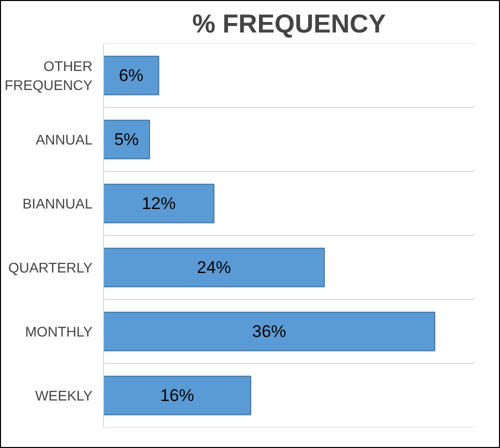 The height and width of the screenshot is (448, 500). Describe the element at coordinates (57, 204) in the screenshot. I see `y-tick-label: BIANNUAL` at that location.